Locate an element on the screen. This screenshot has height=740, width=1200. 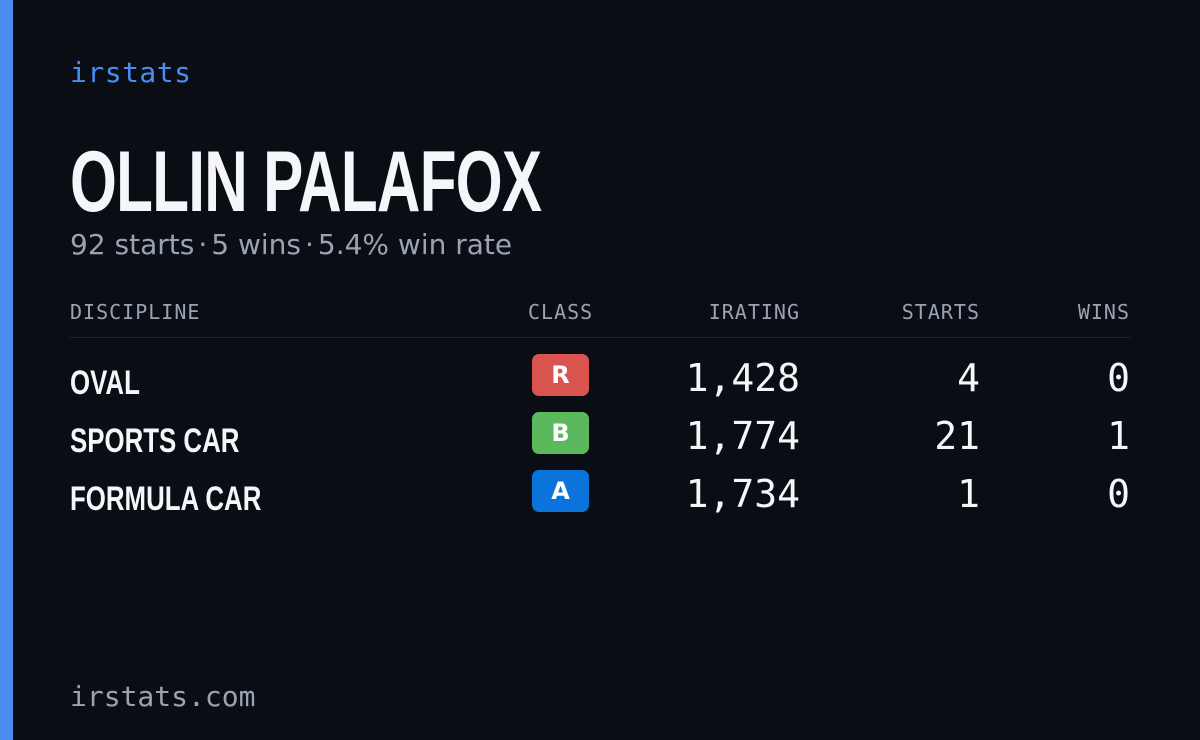
discipline-label: OVAL is located at coordinates (105, 383).